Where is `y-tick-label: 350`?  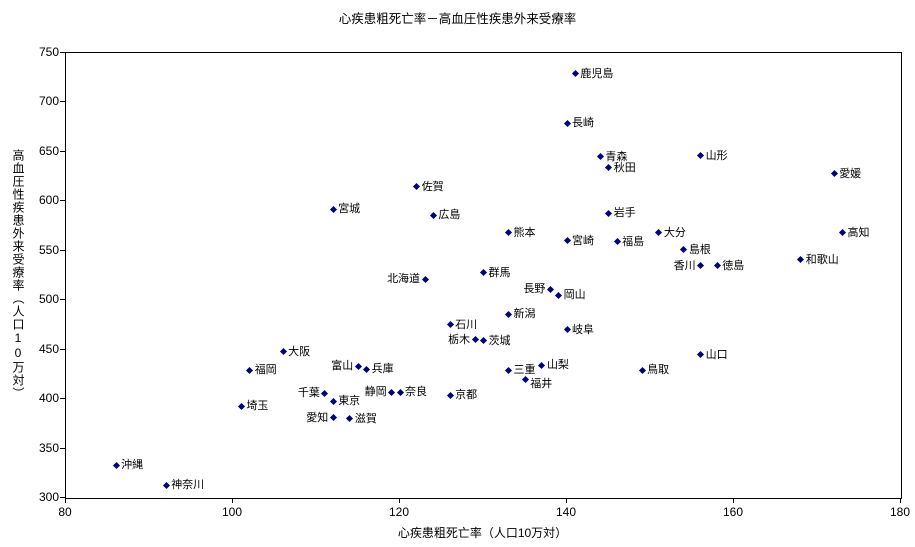 y-tick-label: 350 is located at coordinates (48, 447).